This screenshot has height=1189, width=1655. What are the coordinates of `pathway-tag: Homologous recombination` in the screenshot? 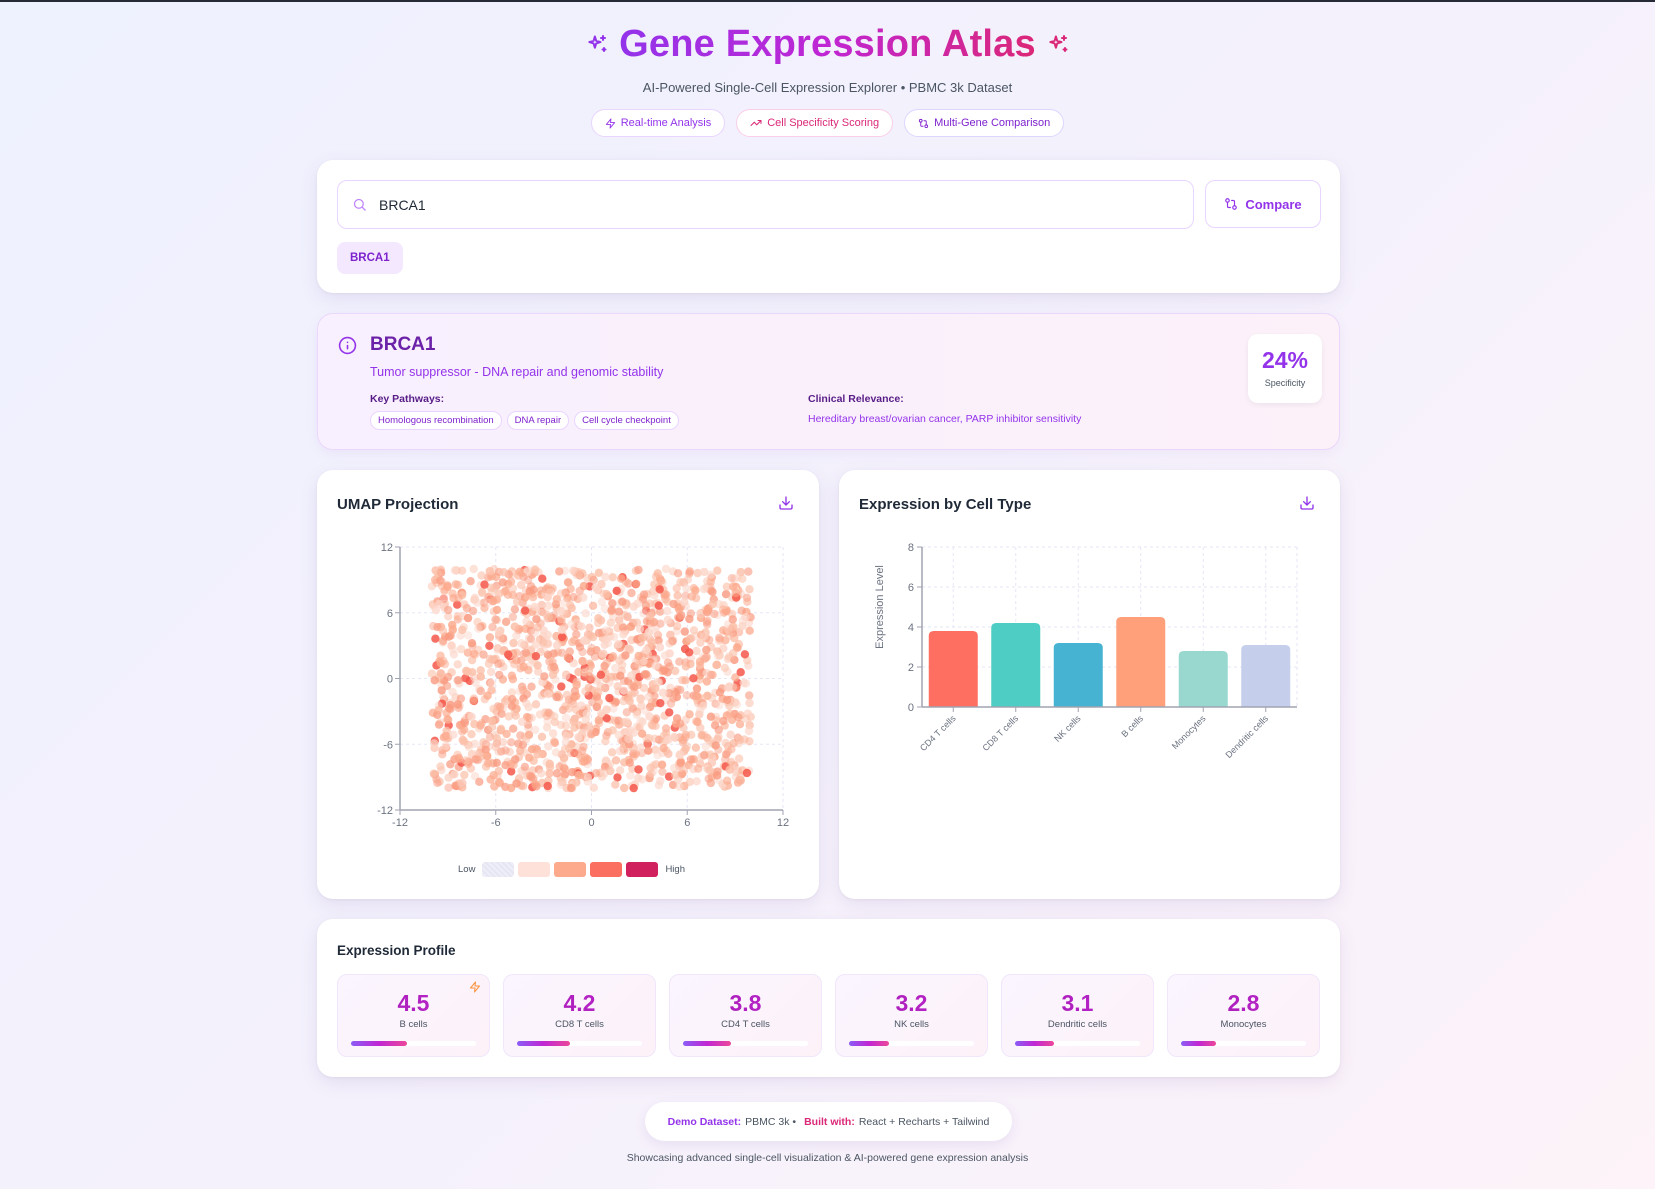 It's located at (436, 420).